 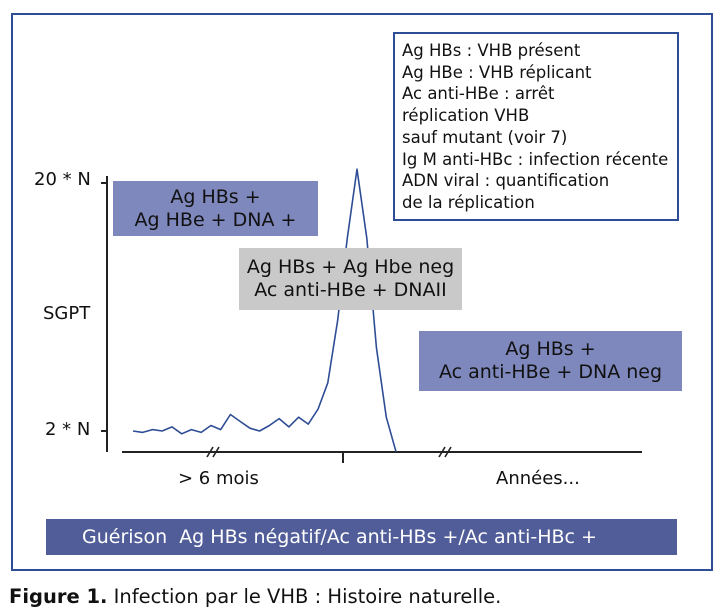 What do you see at coordinates (468, 202) in the screenshot?
I see `legend-line: de la réplication` at bounding box center [468, 202].